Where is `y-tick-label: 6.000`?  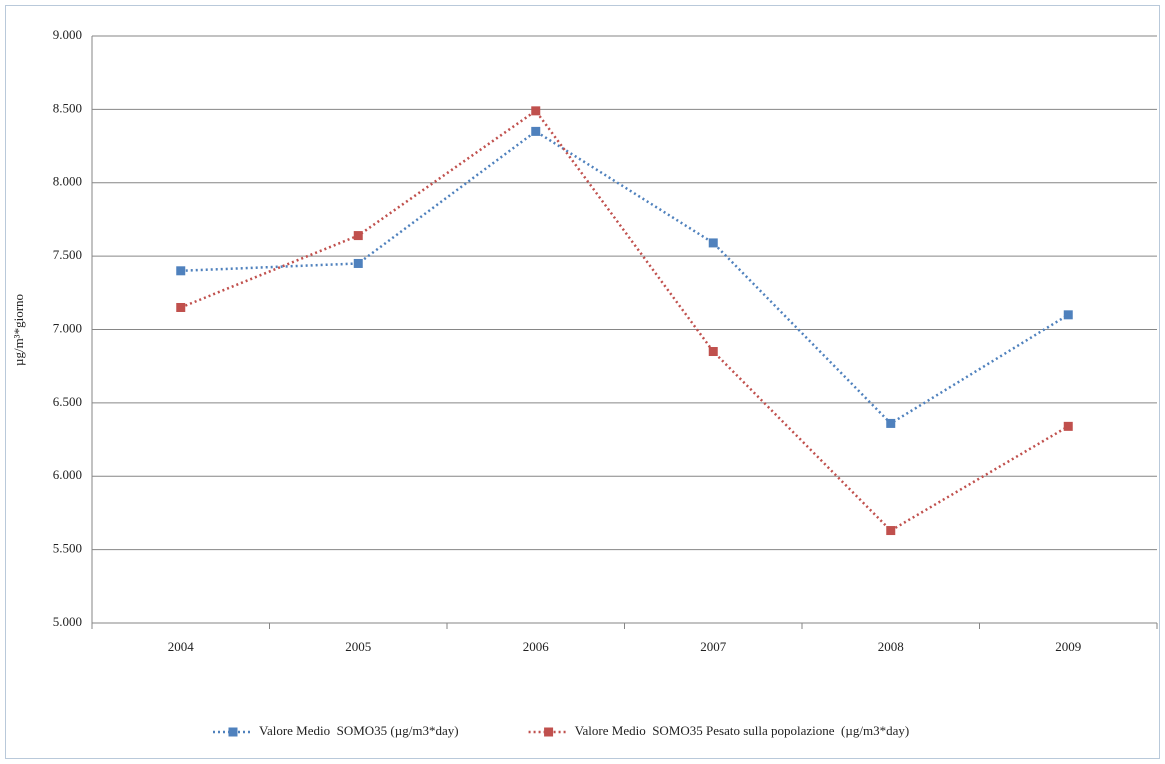 y-tick-label: 6.000 is located at coordinates (67, 474).